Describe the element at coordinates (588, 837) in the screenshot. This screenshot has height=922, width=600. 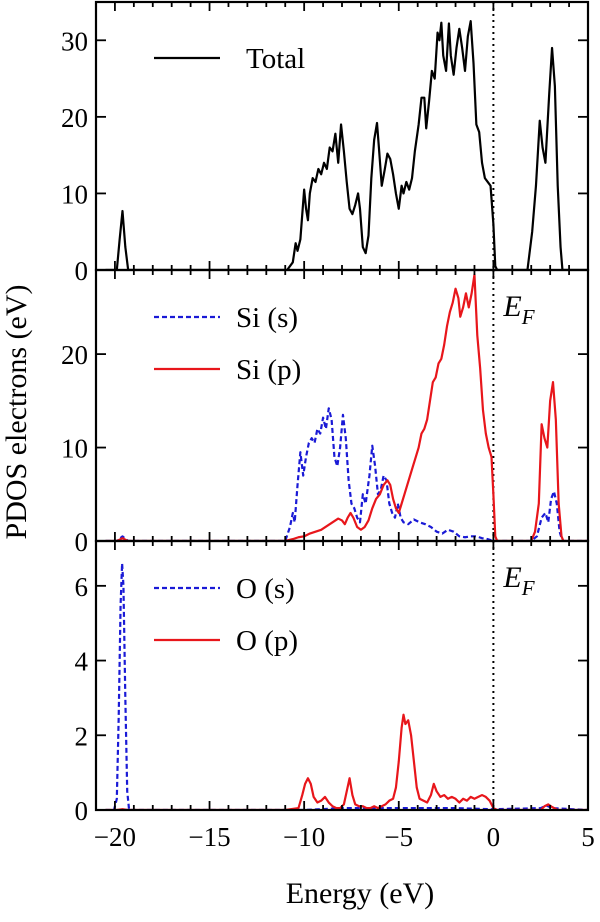
I see `x-tick-label: 5` at that location.